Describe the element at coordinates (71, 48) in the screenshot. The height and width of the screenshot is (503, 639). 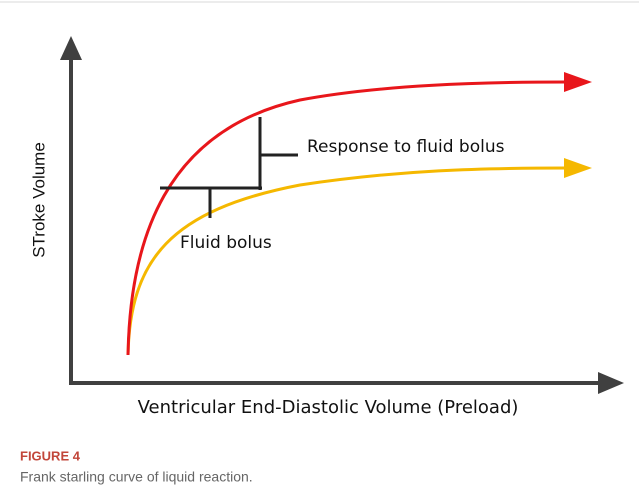
I see `y-axis-arrow` at that location.